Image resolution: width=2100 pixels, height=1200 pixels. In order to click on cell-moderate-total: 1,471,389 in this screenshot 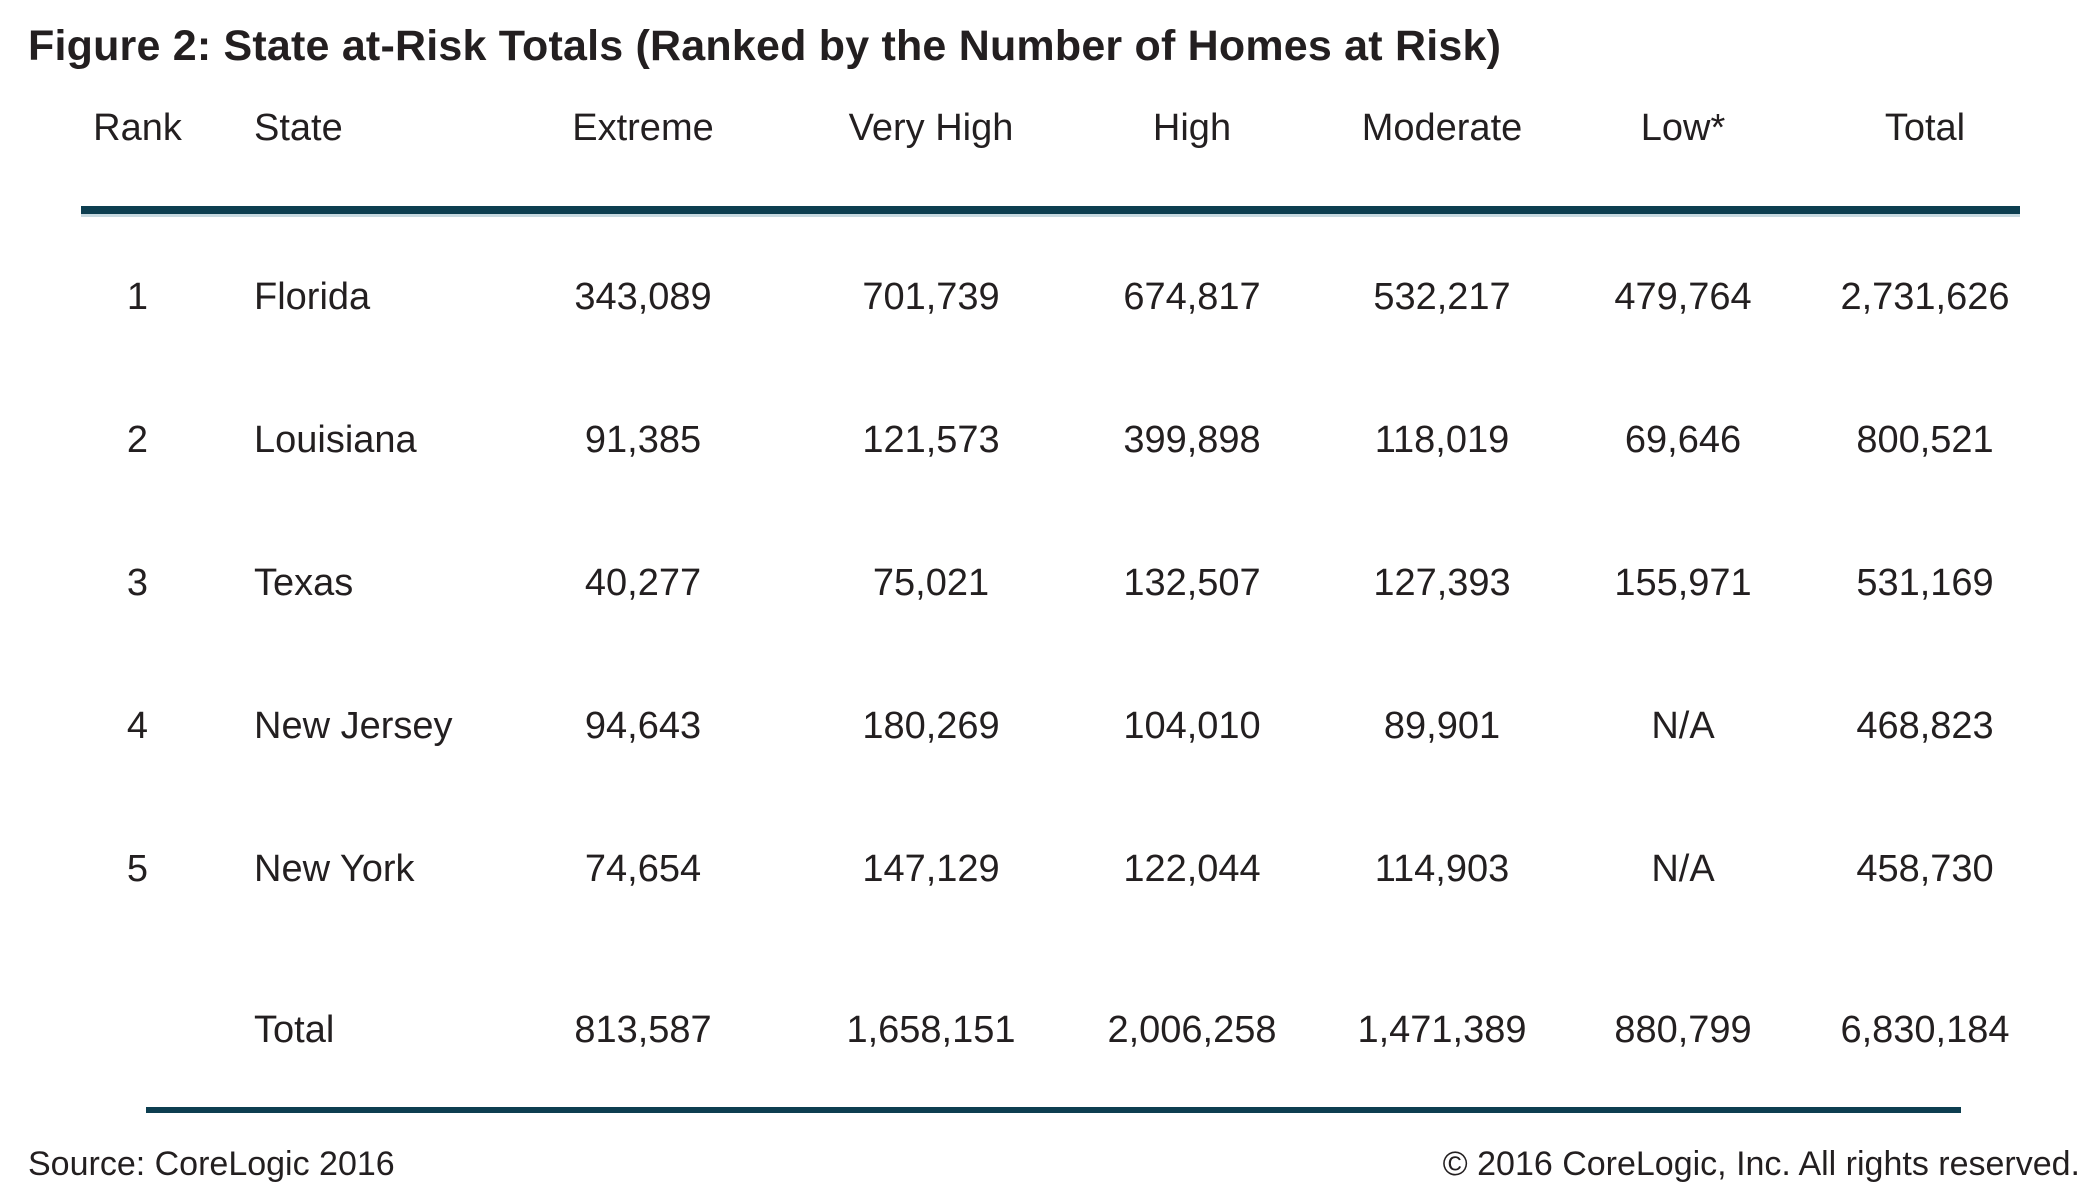, I will do `click(1442, 1030)`.